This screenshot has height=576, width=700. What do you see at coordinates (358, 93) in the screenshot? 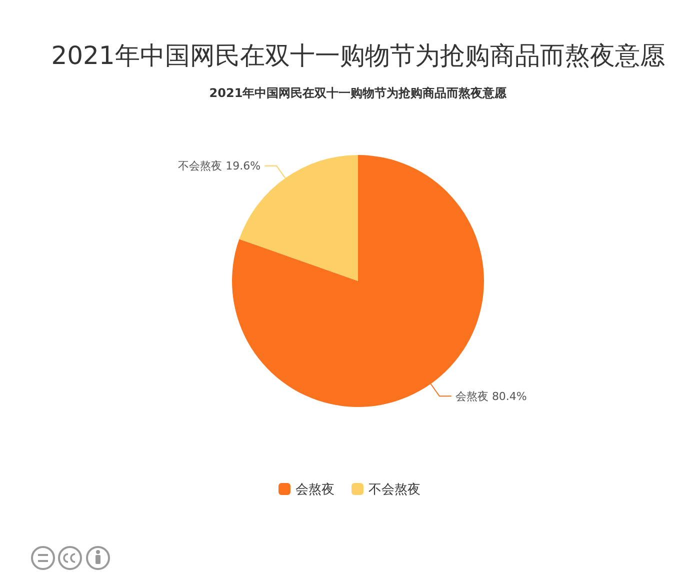
I see `chart-subtitle: 2021年中国网民在双十一购物节为抢购商品而熬夜意愿` at bounding box center [358, 93].